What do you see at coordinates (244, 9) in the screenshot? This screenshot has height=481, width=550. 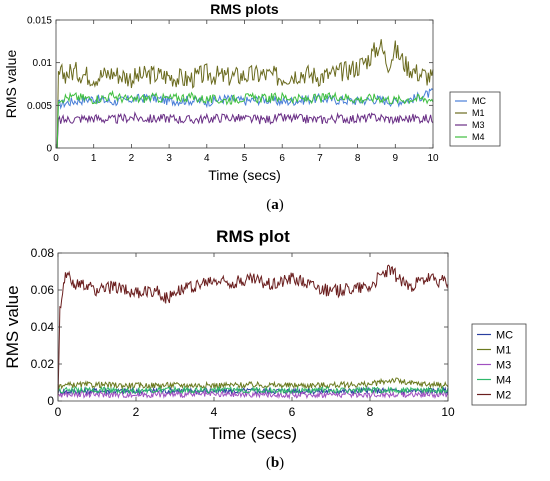 I see `chart-title: RMS plots` at bounding box center [244, 9].